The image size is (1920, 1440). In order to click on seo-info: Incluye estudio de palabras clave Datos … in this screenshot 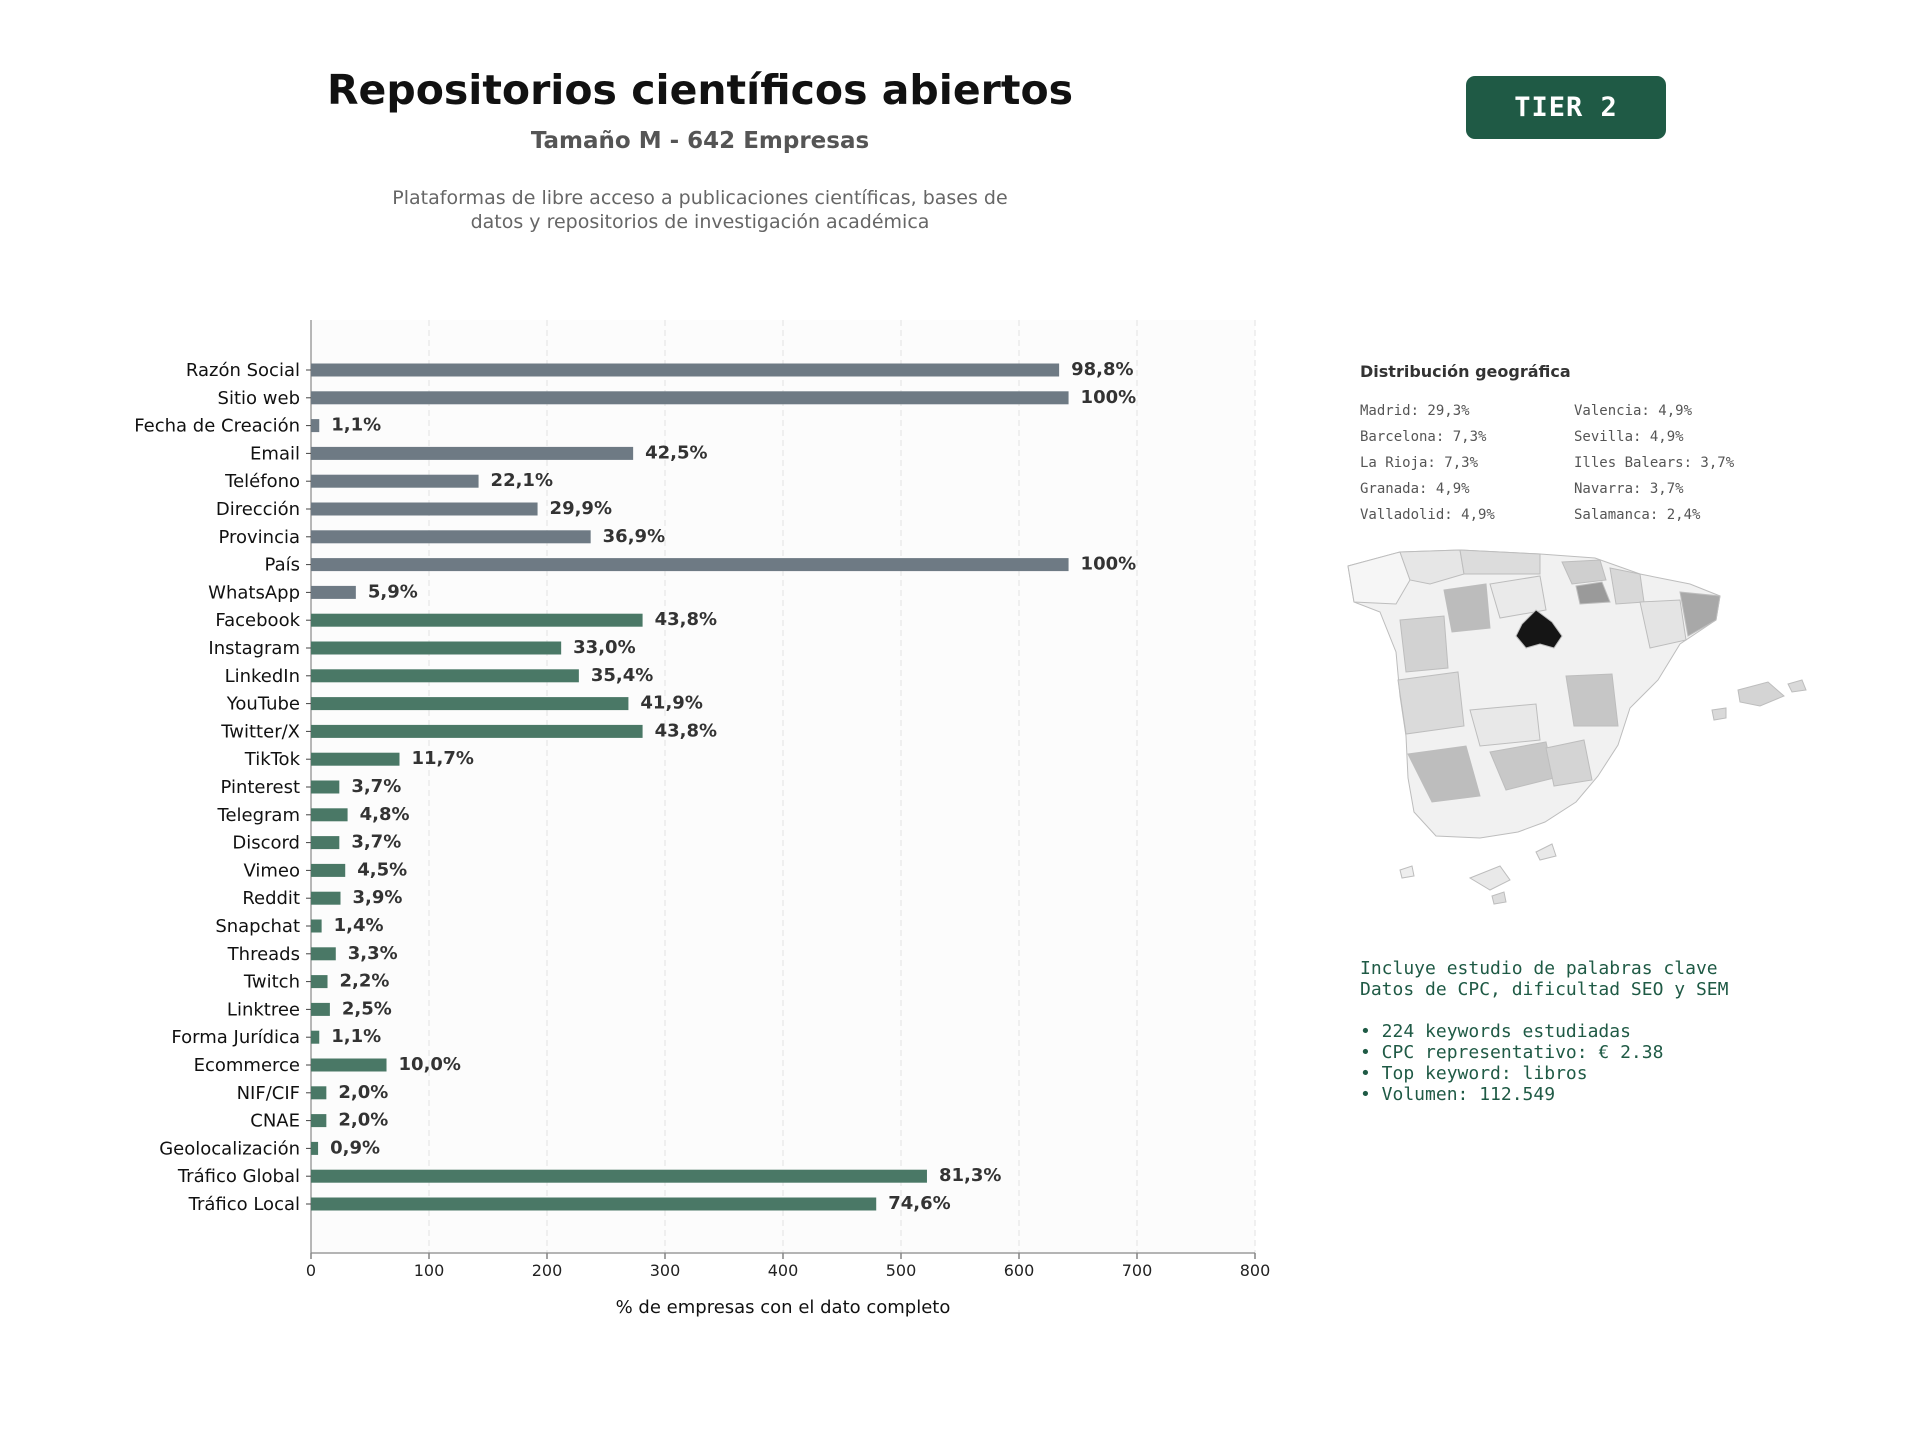, I will do `click(1544, 1031)`.